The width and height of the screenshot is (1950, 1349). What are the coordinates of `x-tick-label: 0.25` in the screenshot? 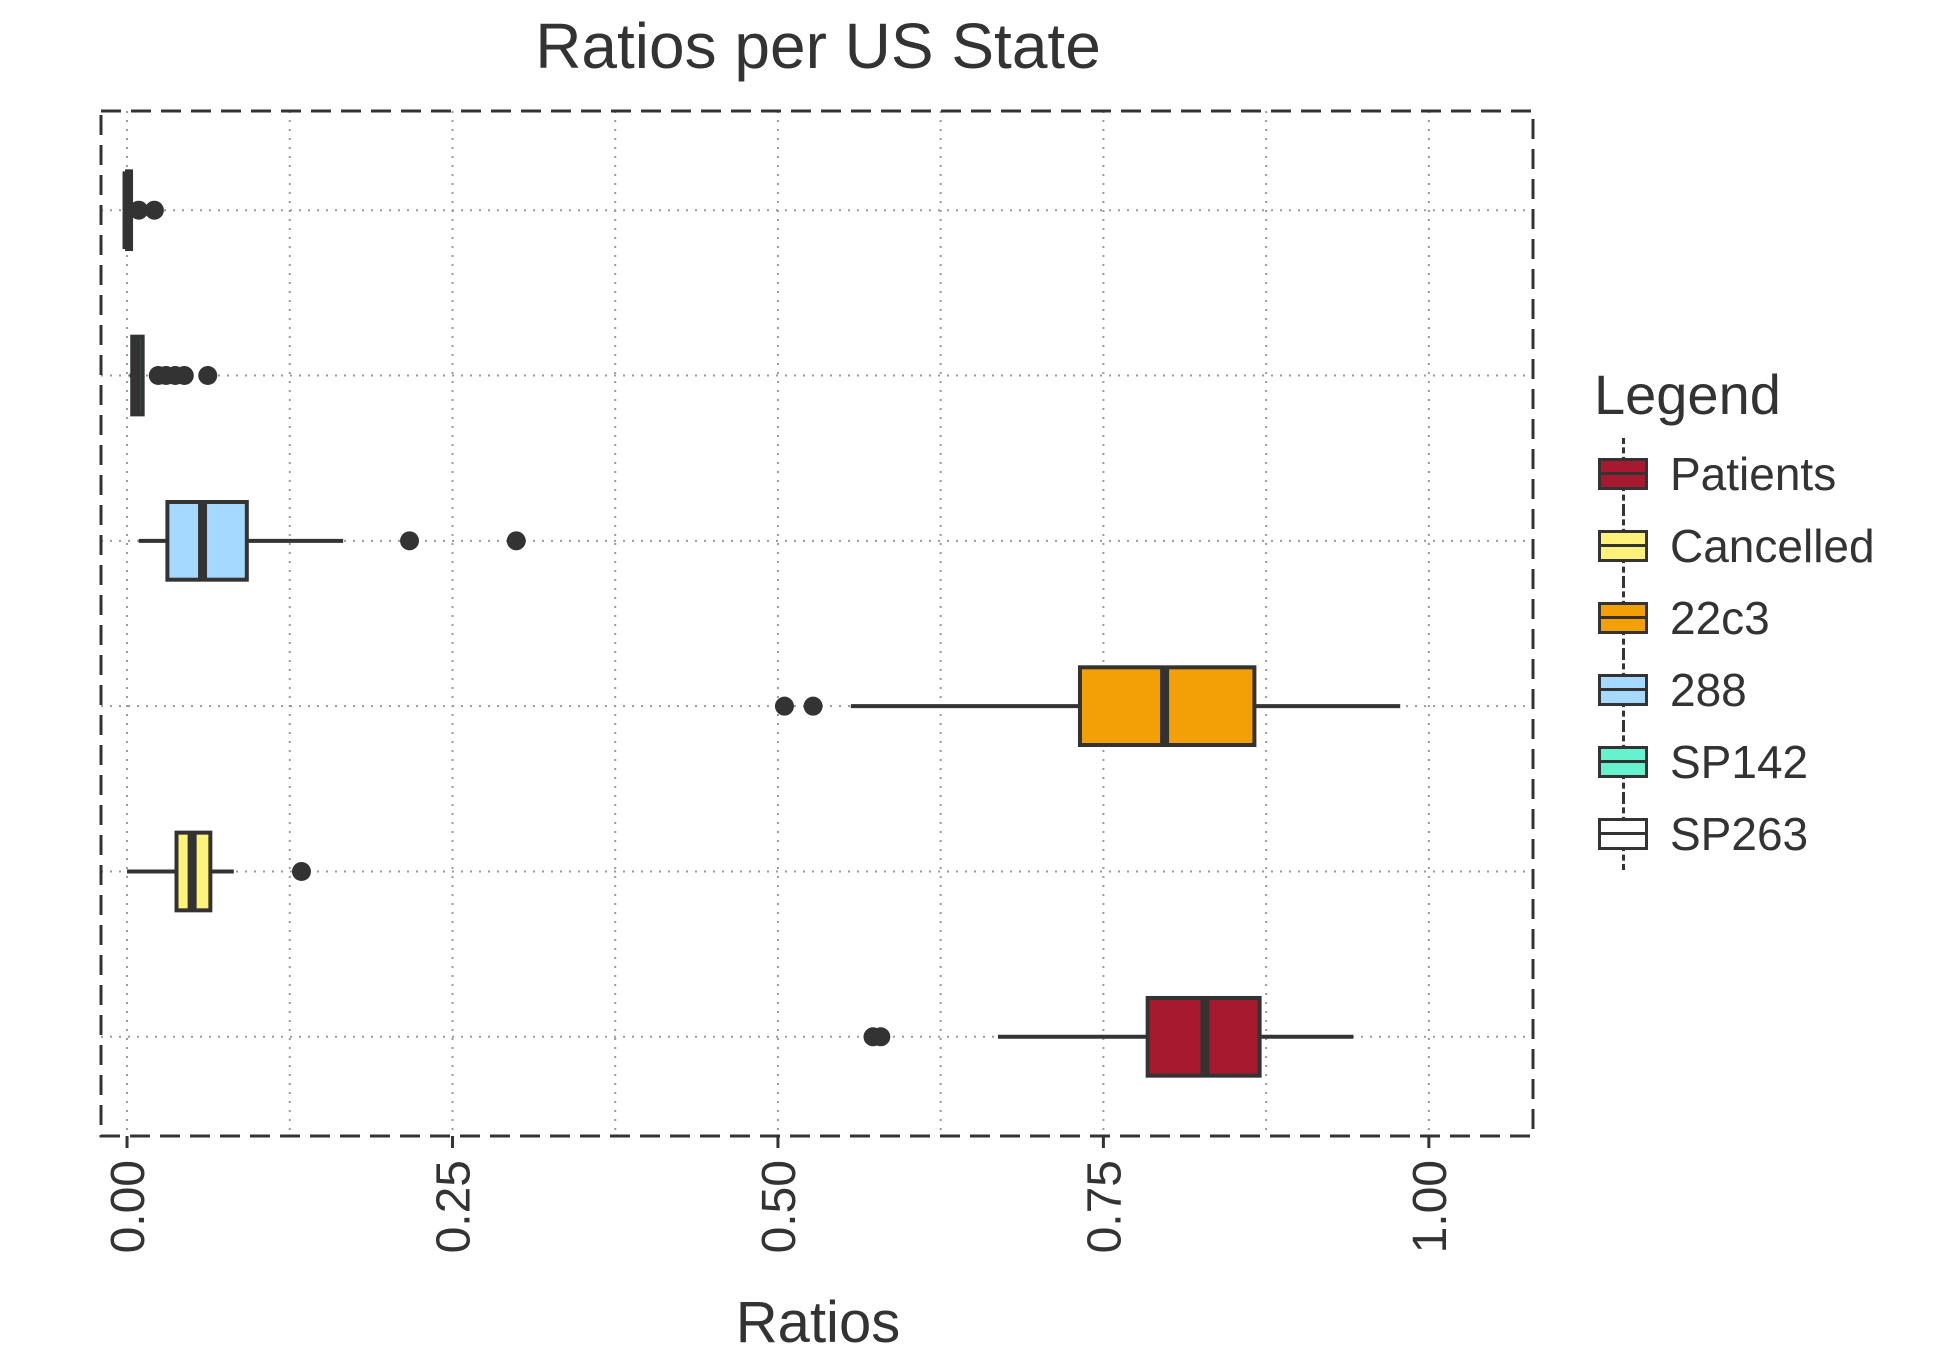 It's located at (453, 1206).